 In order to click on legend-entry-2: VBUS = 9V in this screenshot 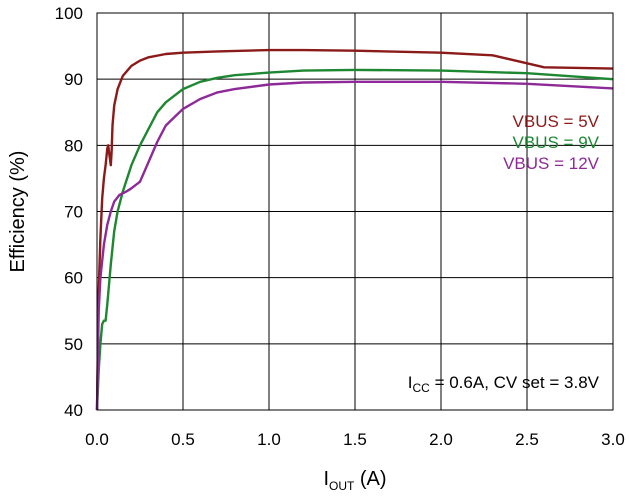, I will do `click(556, 142)`.